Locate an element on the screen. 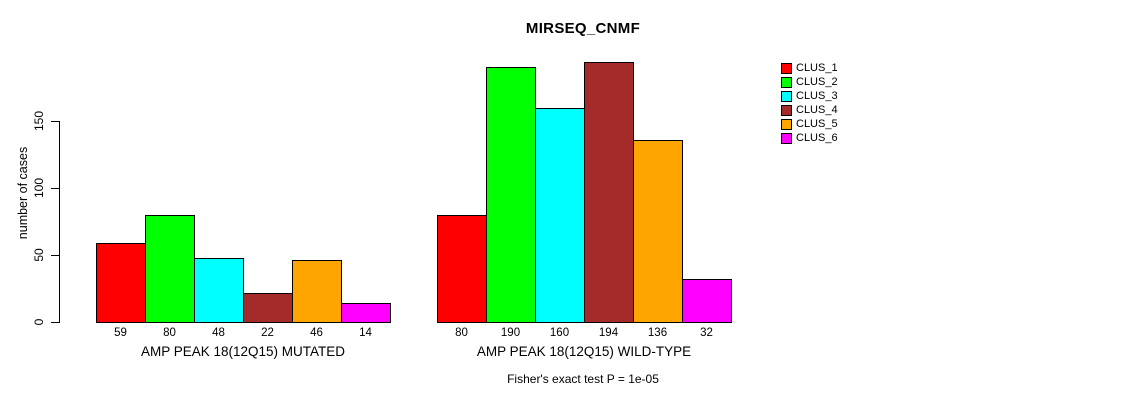 The width and height of the screenshot is (1140, 400). legend: CLUS_1 CLUS_2 CLUS_3 CLUS_4 CLUS_5 CLUS_6 is located at coordinates (809, 103).